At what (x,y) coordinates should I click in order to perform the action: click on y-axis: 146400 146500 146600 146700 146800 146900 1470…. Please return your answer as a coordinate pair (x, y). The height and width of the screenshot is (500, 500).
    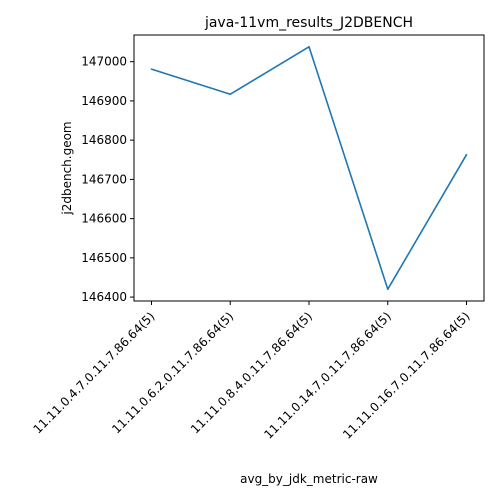
    Looking at the image, I should click on (107, 179).